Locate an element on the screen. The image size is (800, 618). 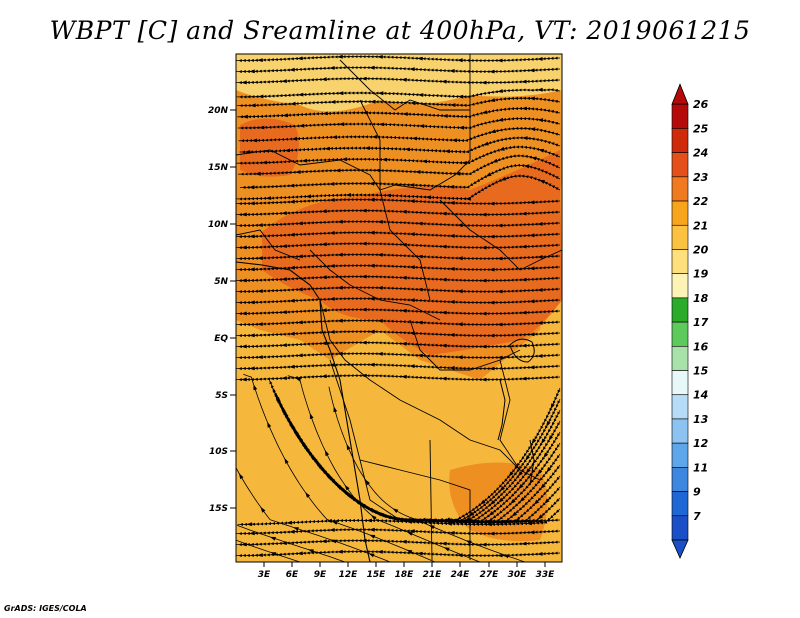
lat-tick-label: 10N is located at coordinates (218, 225).